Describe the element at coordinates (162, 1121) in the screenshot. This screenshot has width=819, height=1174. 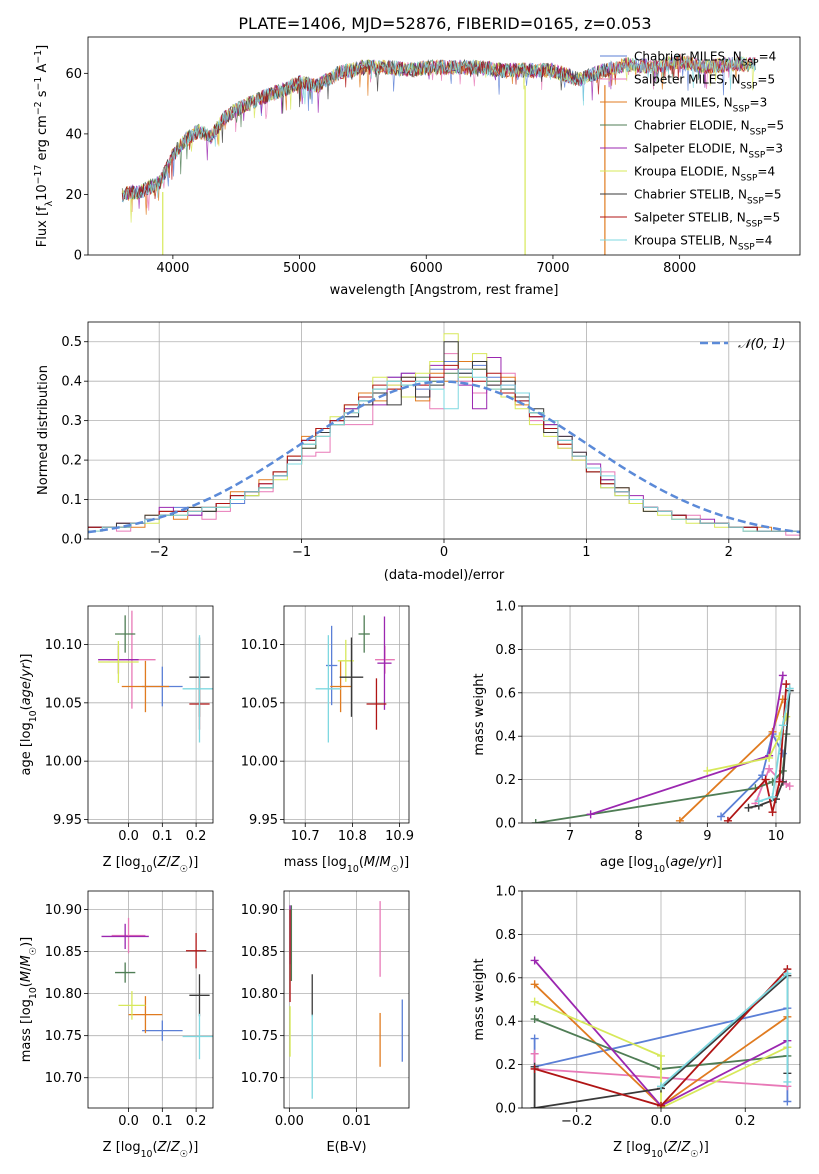
I see `x-tick-label: 0.1` at that location.